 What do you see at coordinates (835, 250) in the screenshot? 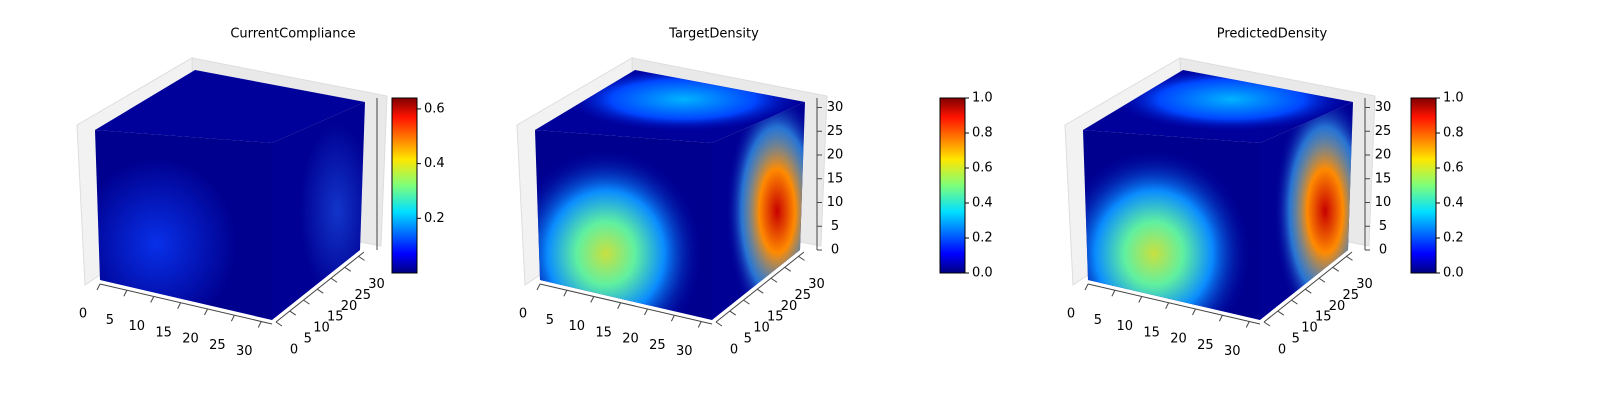
I see `z-tick-label: 0` at bounding box center [835, 250].